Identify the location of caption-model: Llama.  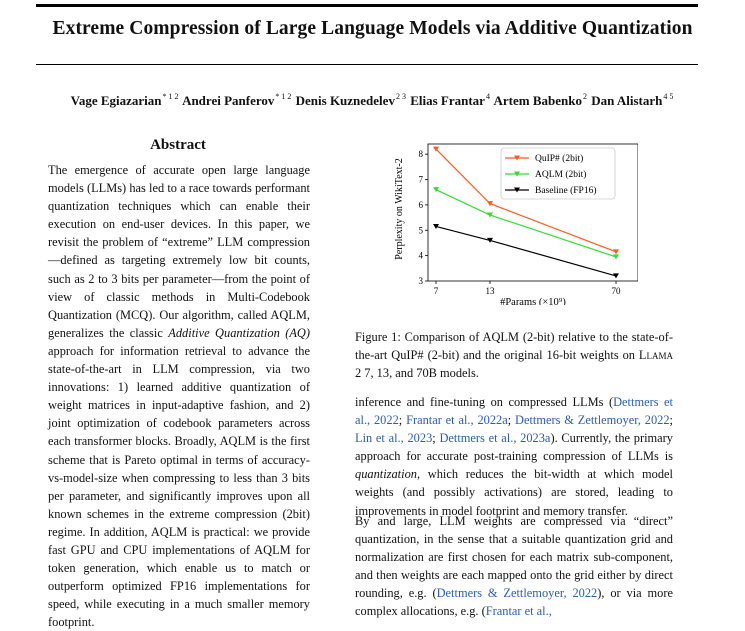
(655, 355).